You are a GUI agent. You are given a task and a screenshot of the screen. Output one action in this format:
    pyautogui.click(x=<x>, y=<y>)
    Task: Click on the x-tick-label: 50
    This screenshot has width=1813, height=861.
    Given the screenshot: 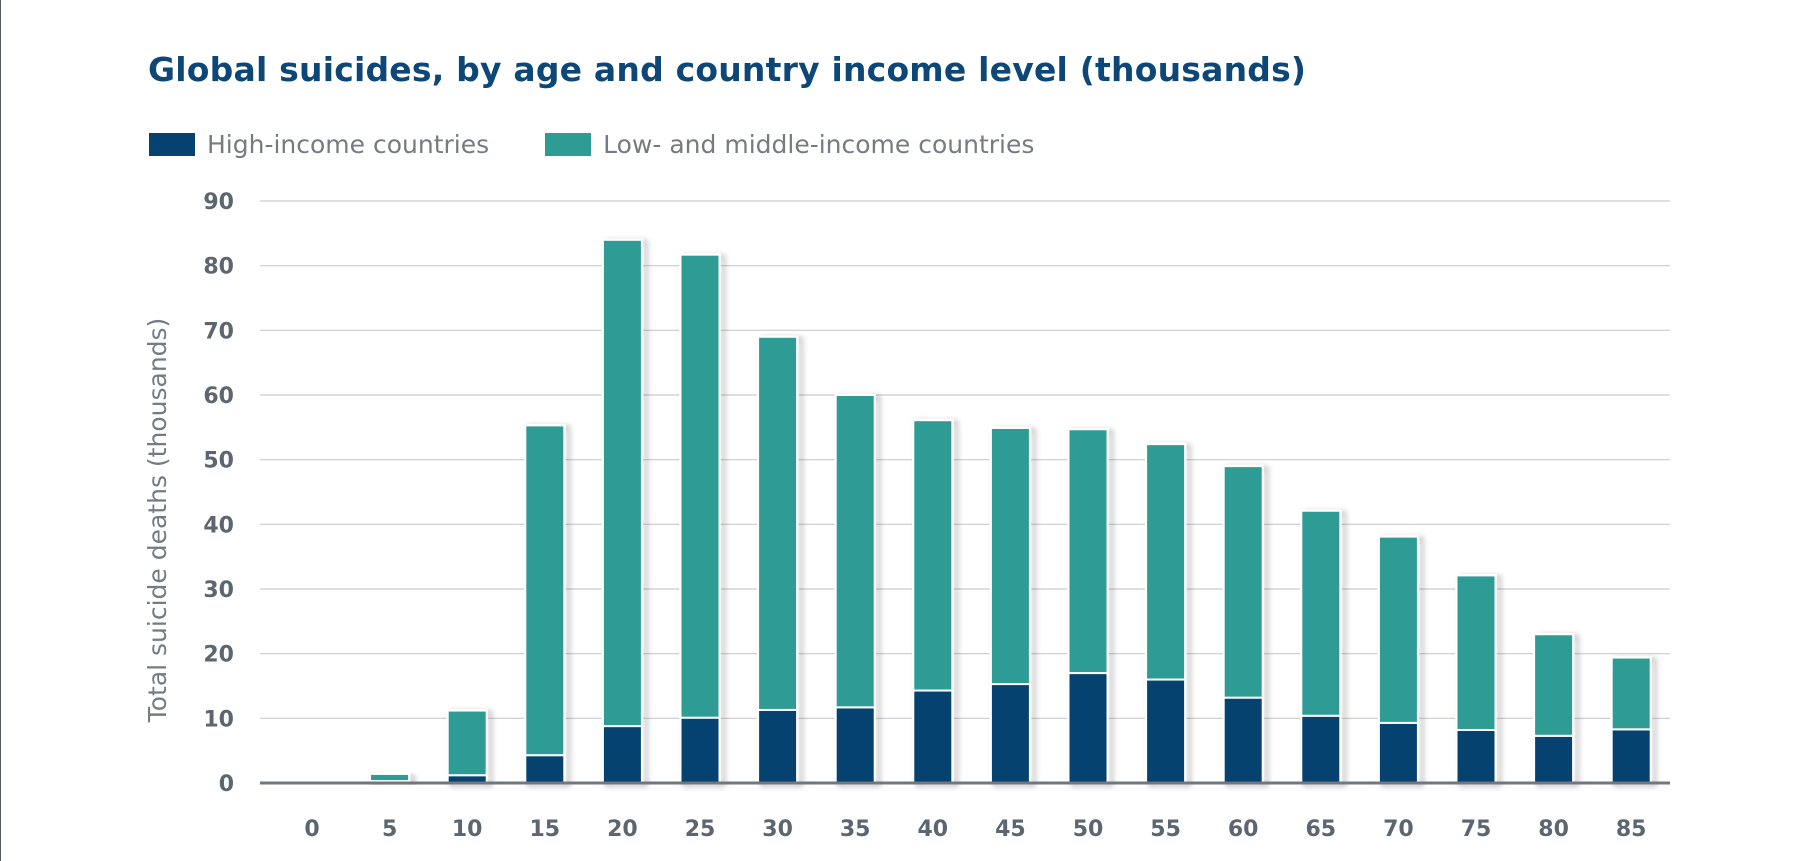 What is the action you would take?
    pyautogui.click(x=1088, y=829)
    